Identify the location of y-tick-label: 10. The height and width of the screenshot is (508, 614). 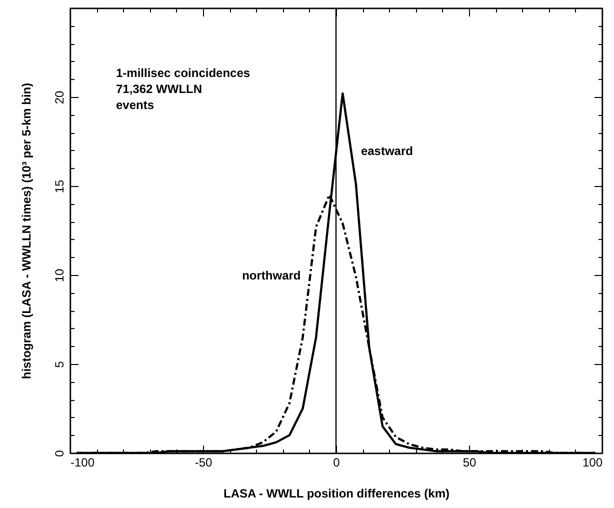
(59, 275).